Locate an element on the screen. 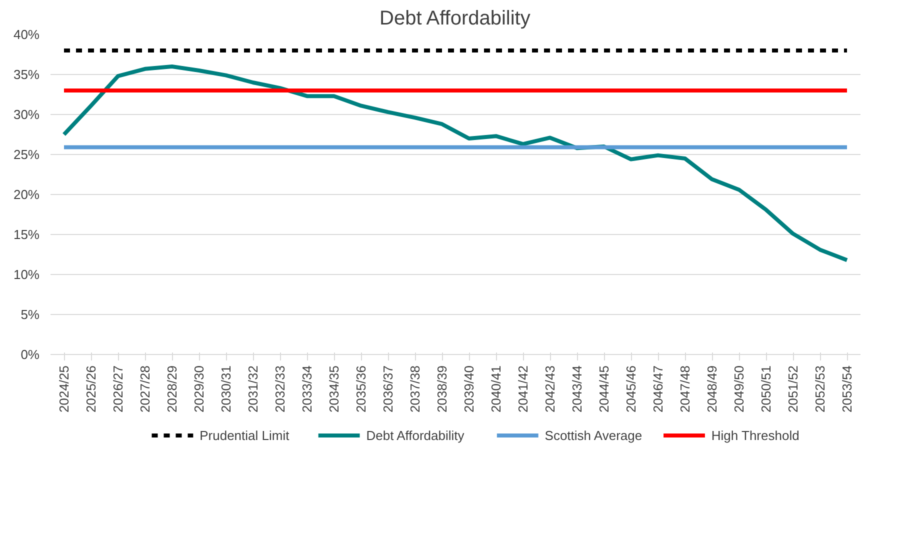  y-tick-label: 40% is located at coordinates (26, 34).